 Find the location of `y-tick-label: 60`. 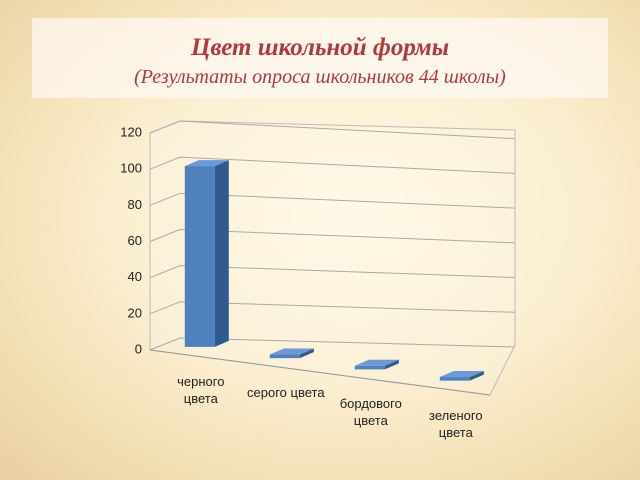

y-tick-label: 60 is located at coordinates (135, 240).